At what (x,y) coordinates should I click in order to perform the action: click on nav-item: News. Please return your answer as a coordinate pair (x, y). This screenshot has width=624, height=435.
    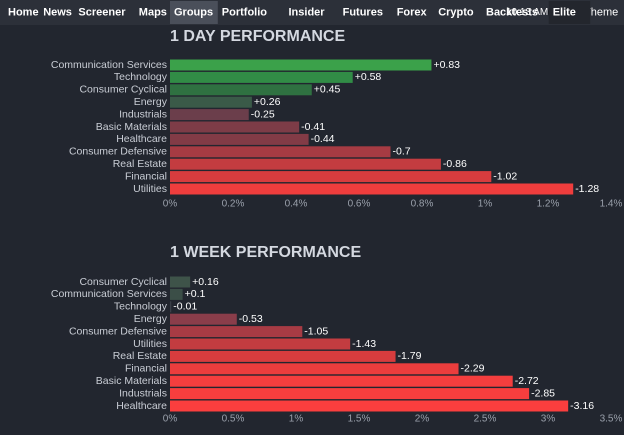
    Looking at the image, I should click on (57, 12).